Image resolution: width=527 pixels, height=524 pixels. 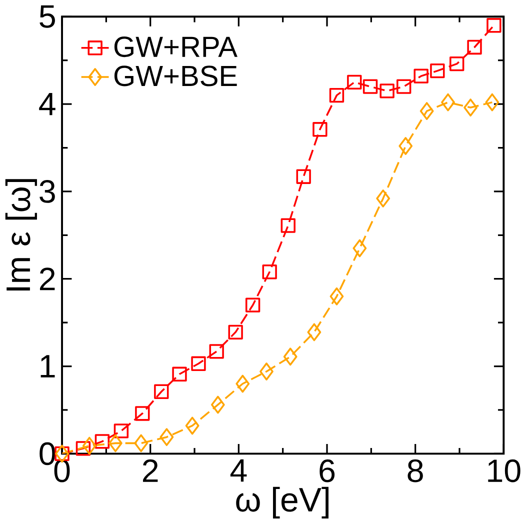 What do you see at coordinates (415, 470) in the screenshot?
I see `x-tick-label: 8` at bounding box center [415, 470].